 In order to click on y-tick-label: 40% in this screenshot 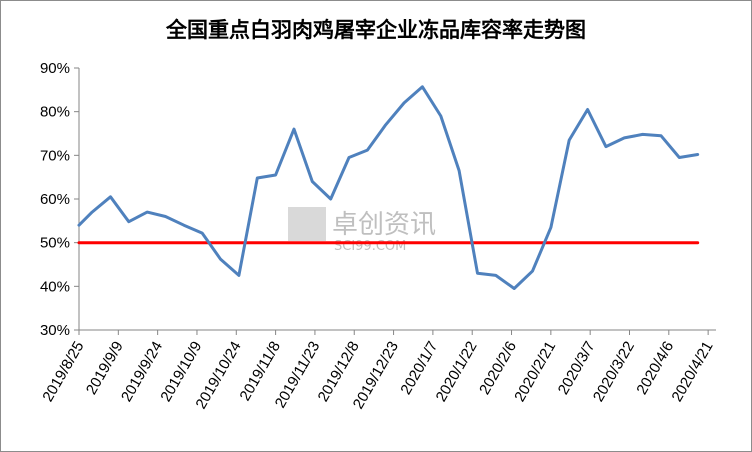, I will do `click(55, 286)`.